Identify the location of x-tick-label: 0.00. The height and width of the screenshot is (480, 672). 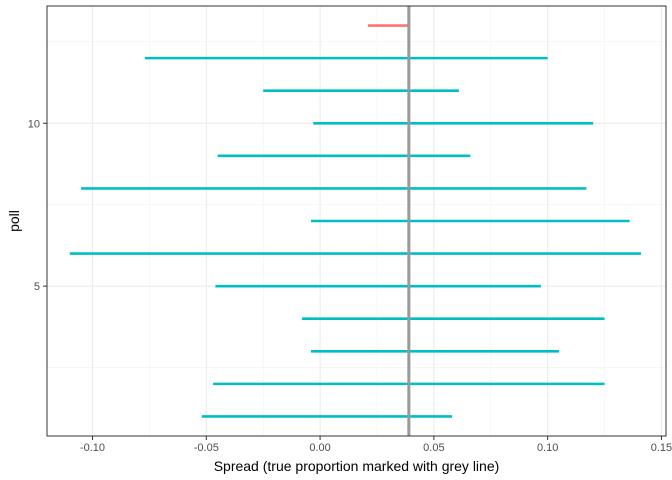
(319, 448).